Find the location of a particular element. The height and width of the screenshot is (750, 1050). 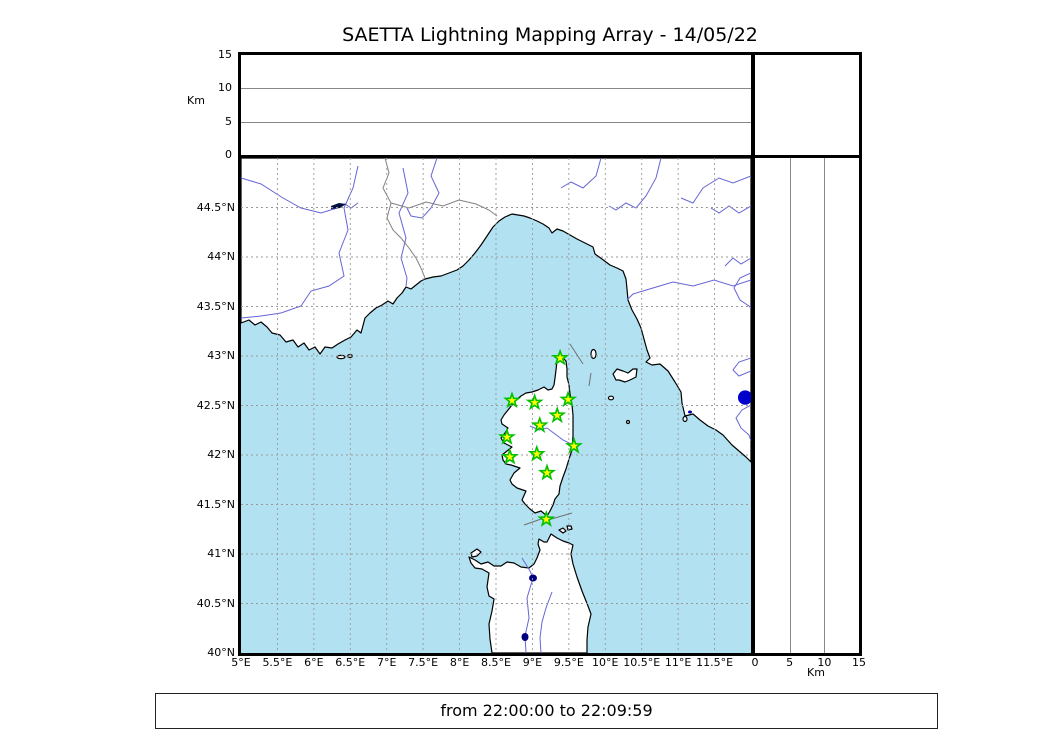

france-italy-border is located at coordinates (404, 218).